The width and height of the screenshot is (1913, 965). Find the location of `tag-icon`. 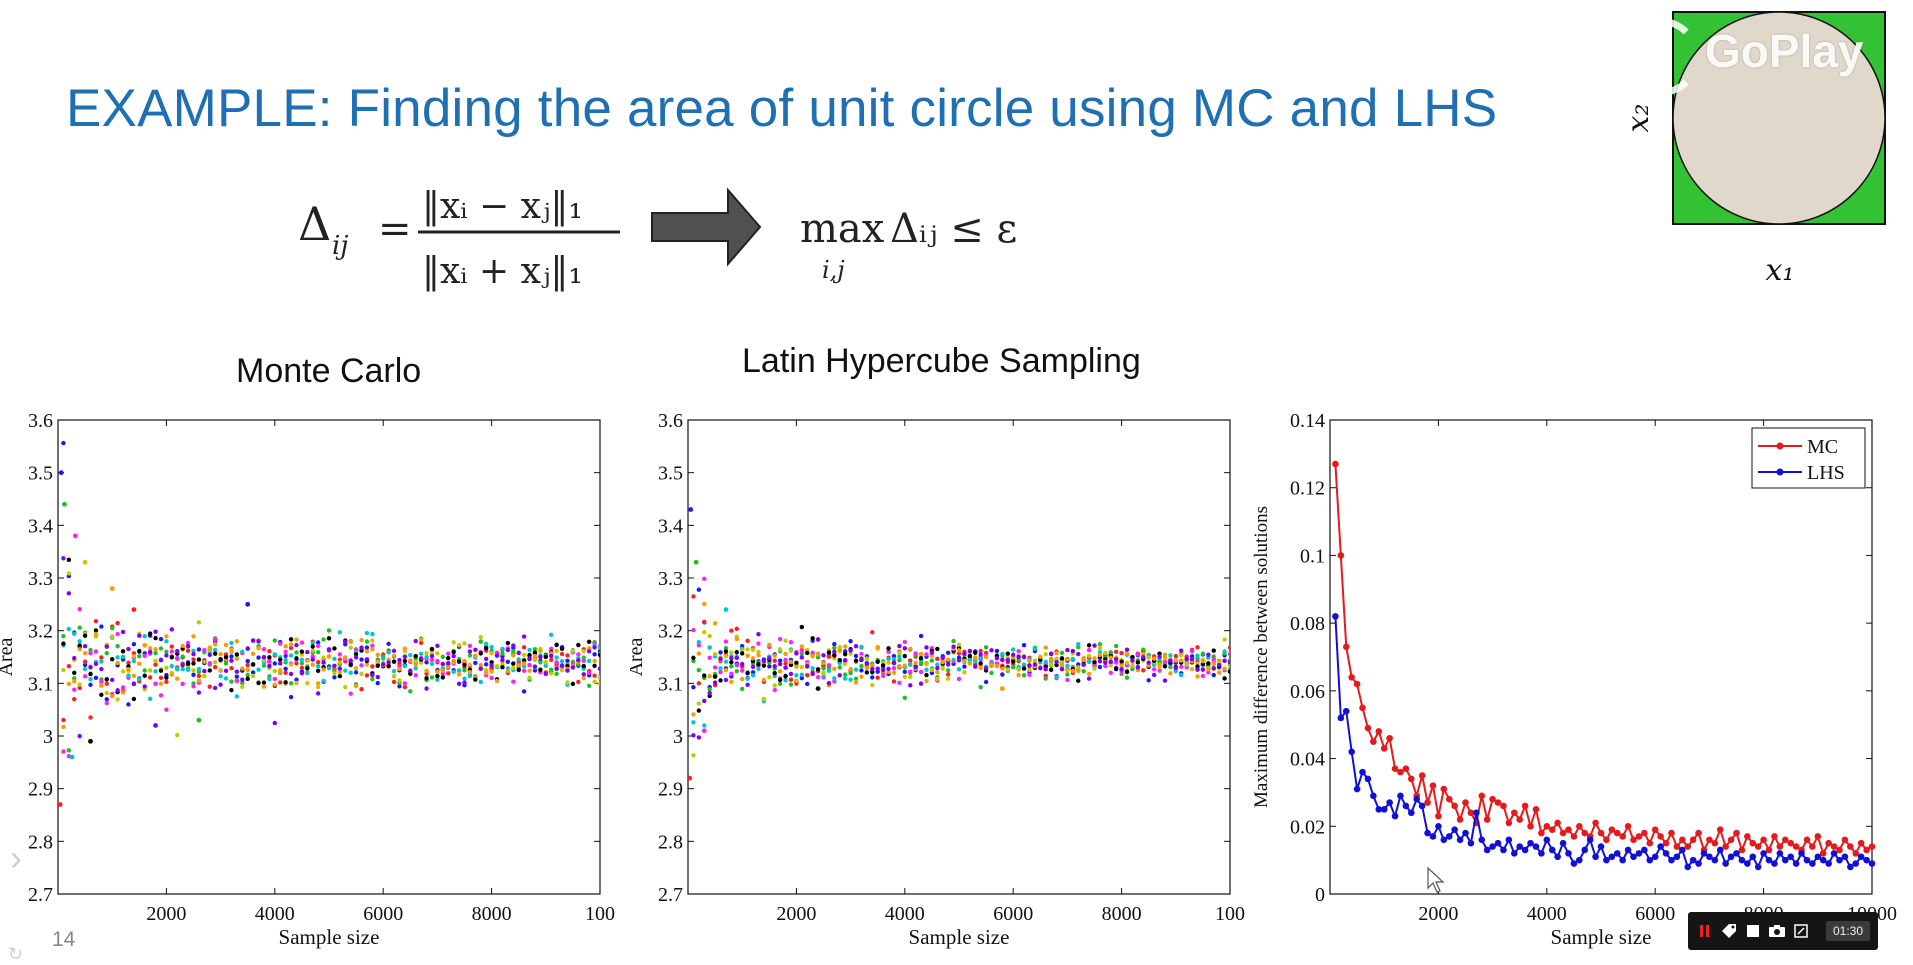

tag-icon is located at coordinates (1729, 931).